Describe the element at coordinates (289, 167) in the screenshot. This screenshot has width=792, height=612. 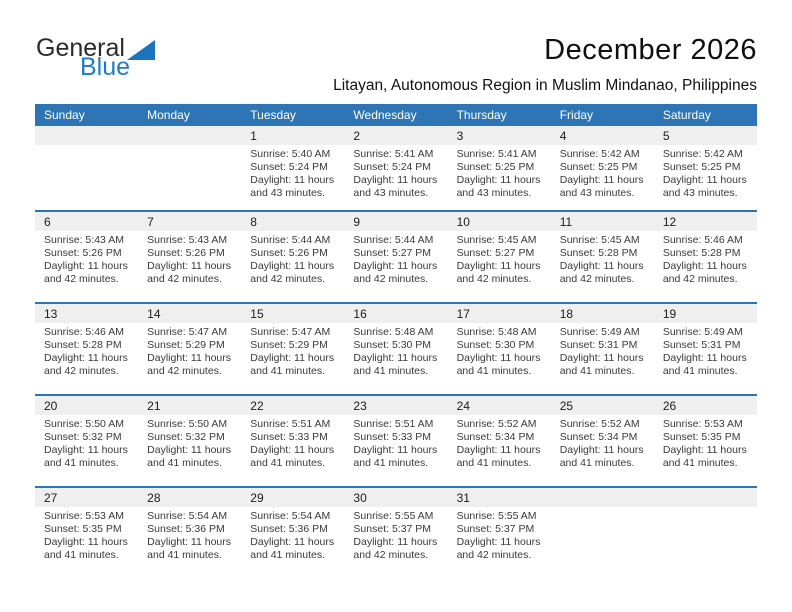
I see `sunset-text: Sunset: 5:24 PM` at that location.